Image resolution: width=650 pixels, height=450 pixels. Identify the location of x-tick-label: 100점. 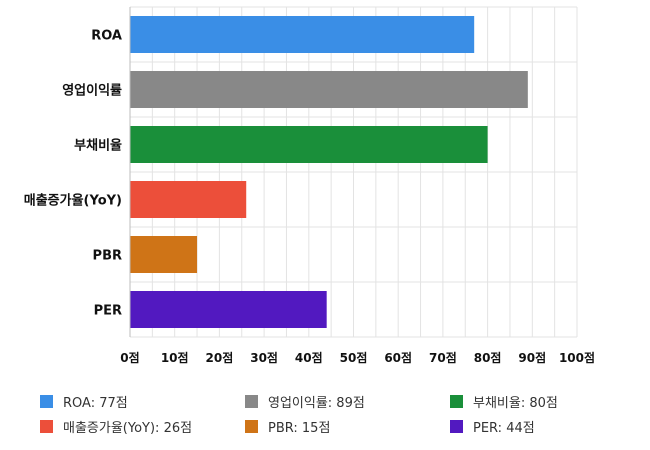
(577, 357).